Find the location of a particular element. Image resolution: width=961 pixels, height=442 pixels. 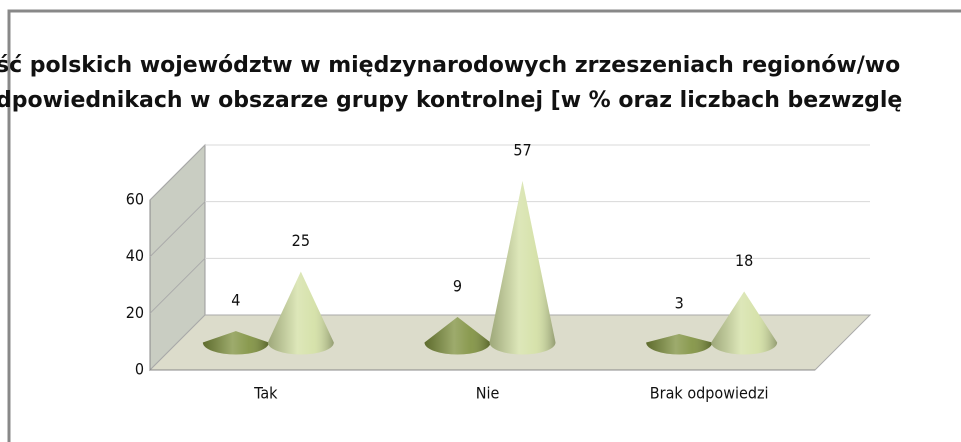

value-label: 57 is located at coordinates (522, 150).